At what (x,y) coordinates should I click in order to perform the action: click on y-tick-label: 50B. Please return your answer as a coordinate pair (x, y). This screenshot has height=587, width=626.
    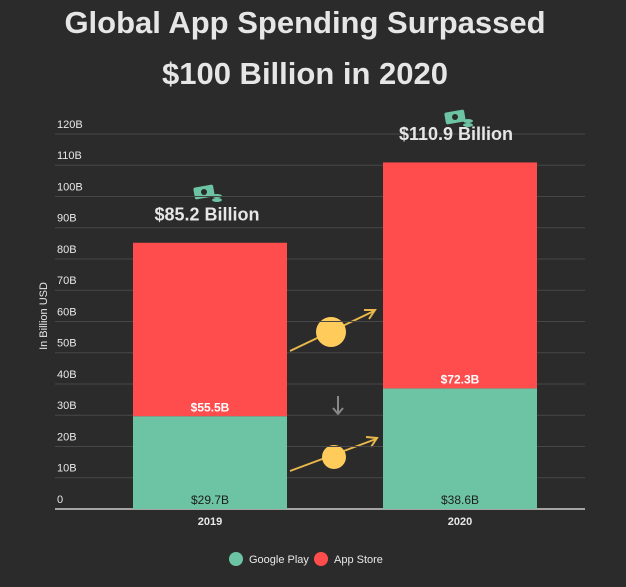
    Looking at the image, I should click on (67, 344).